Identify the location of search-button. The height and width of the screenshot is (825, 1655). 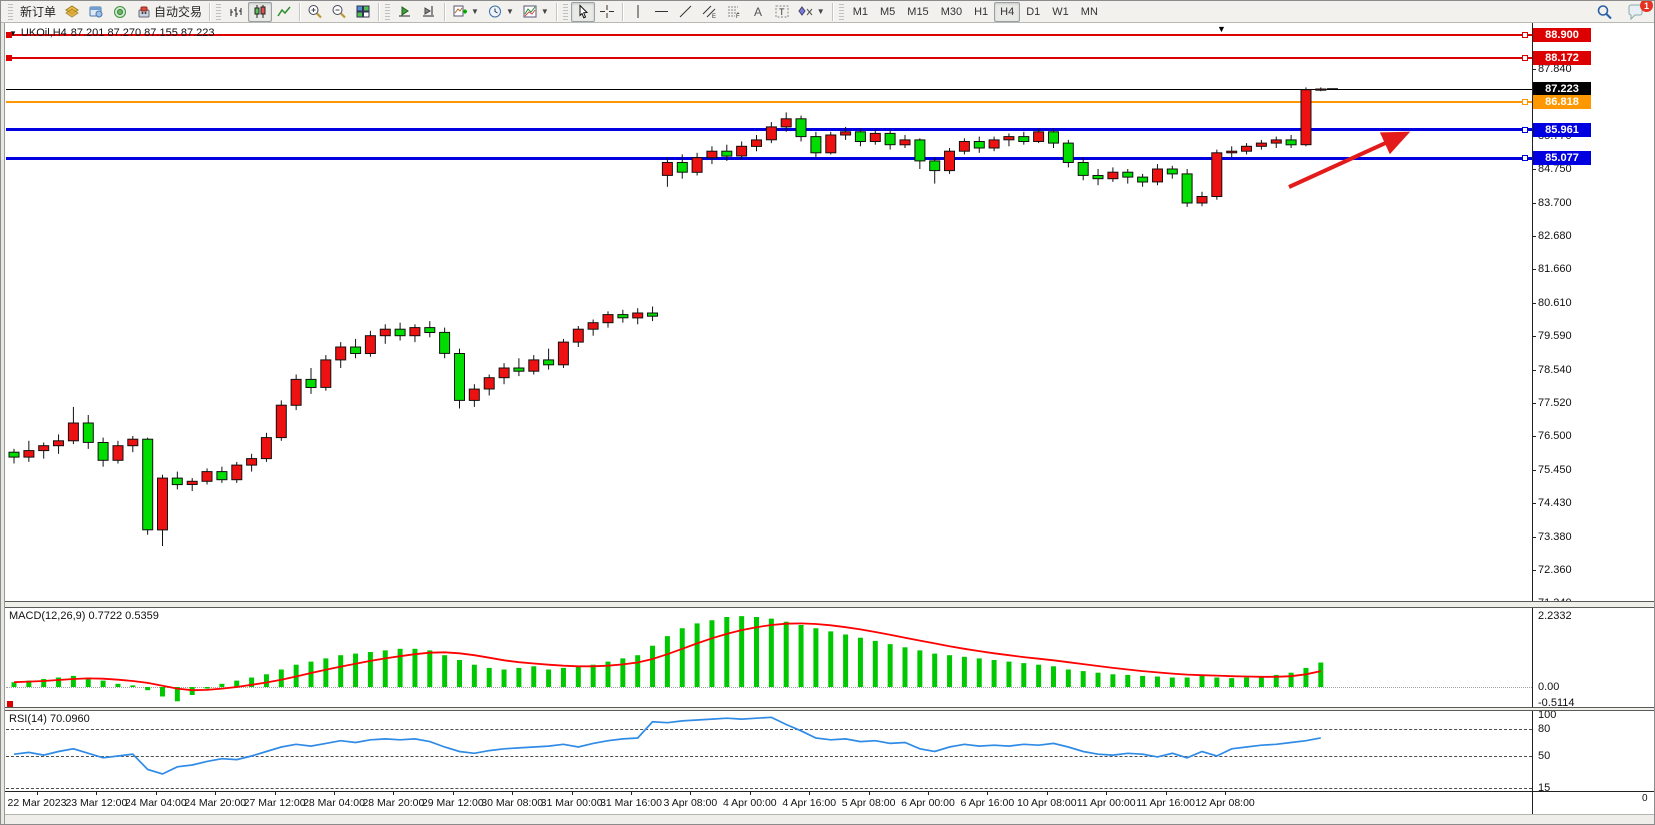
(1604, 12).